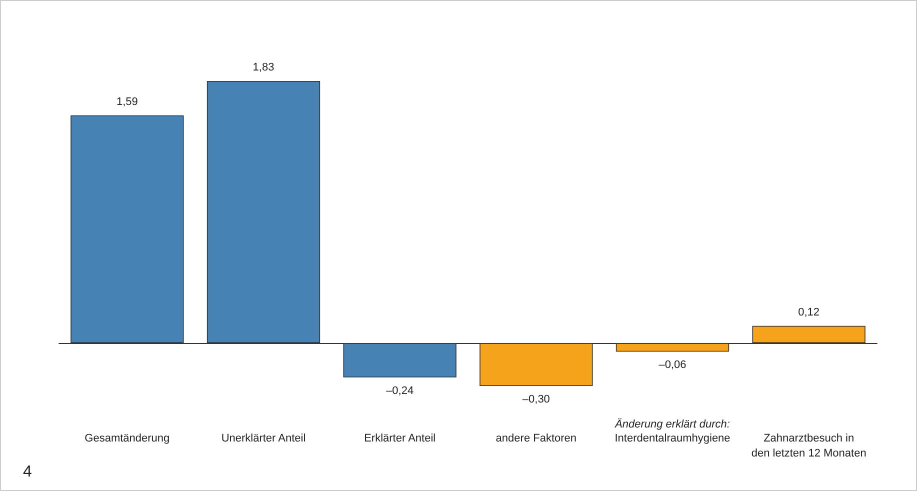 Image resolution: width=917 pixels, height=491 pixels. Describe the element at coordinates (672, 365) in the screenshot. I see `data-label: –0,06` at that location.